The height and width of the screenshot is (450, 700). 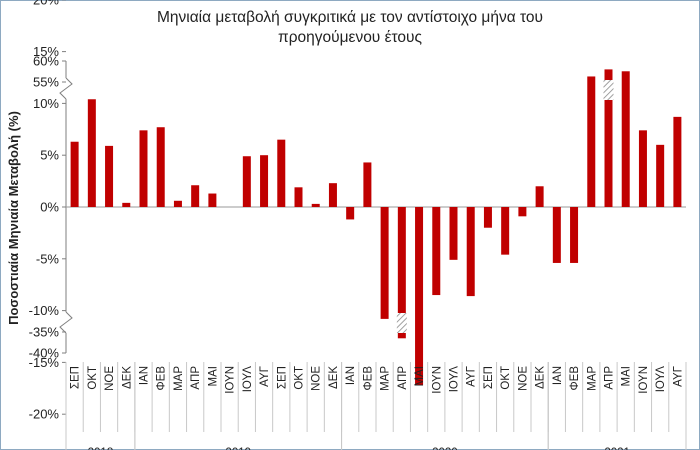 I want to click on y-tick-label: 5%, so click(x=49, y=155).